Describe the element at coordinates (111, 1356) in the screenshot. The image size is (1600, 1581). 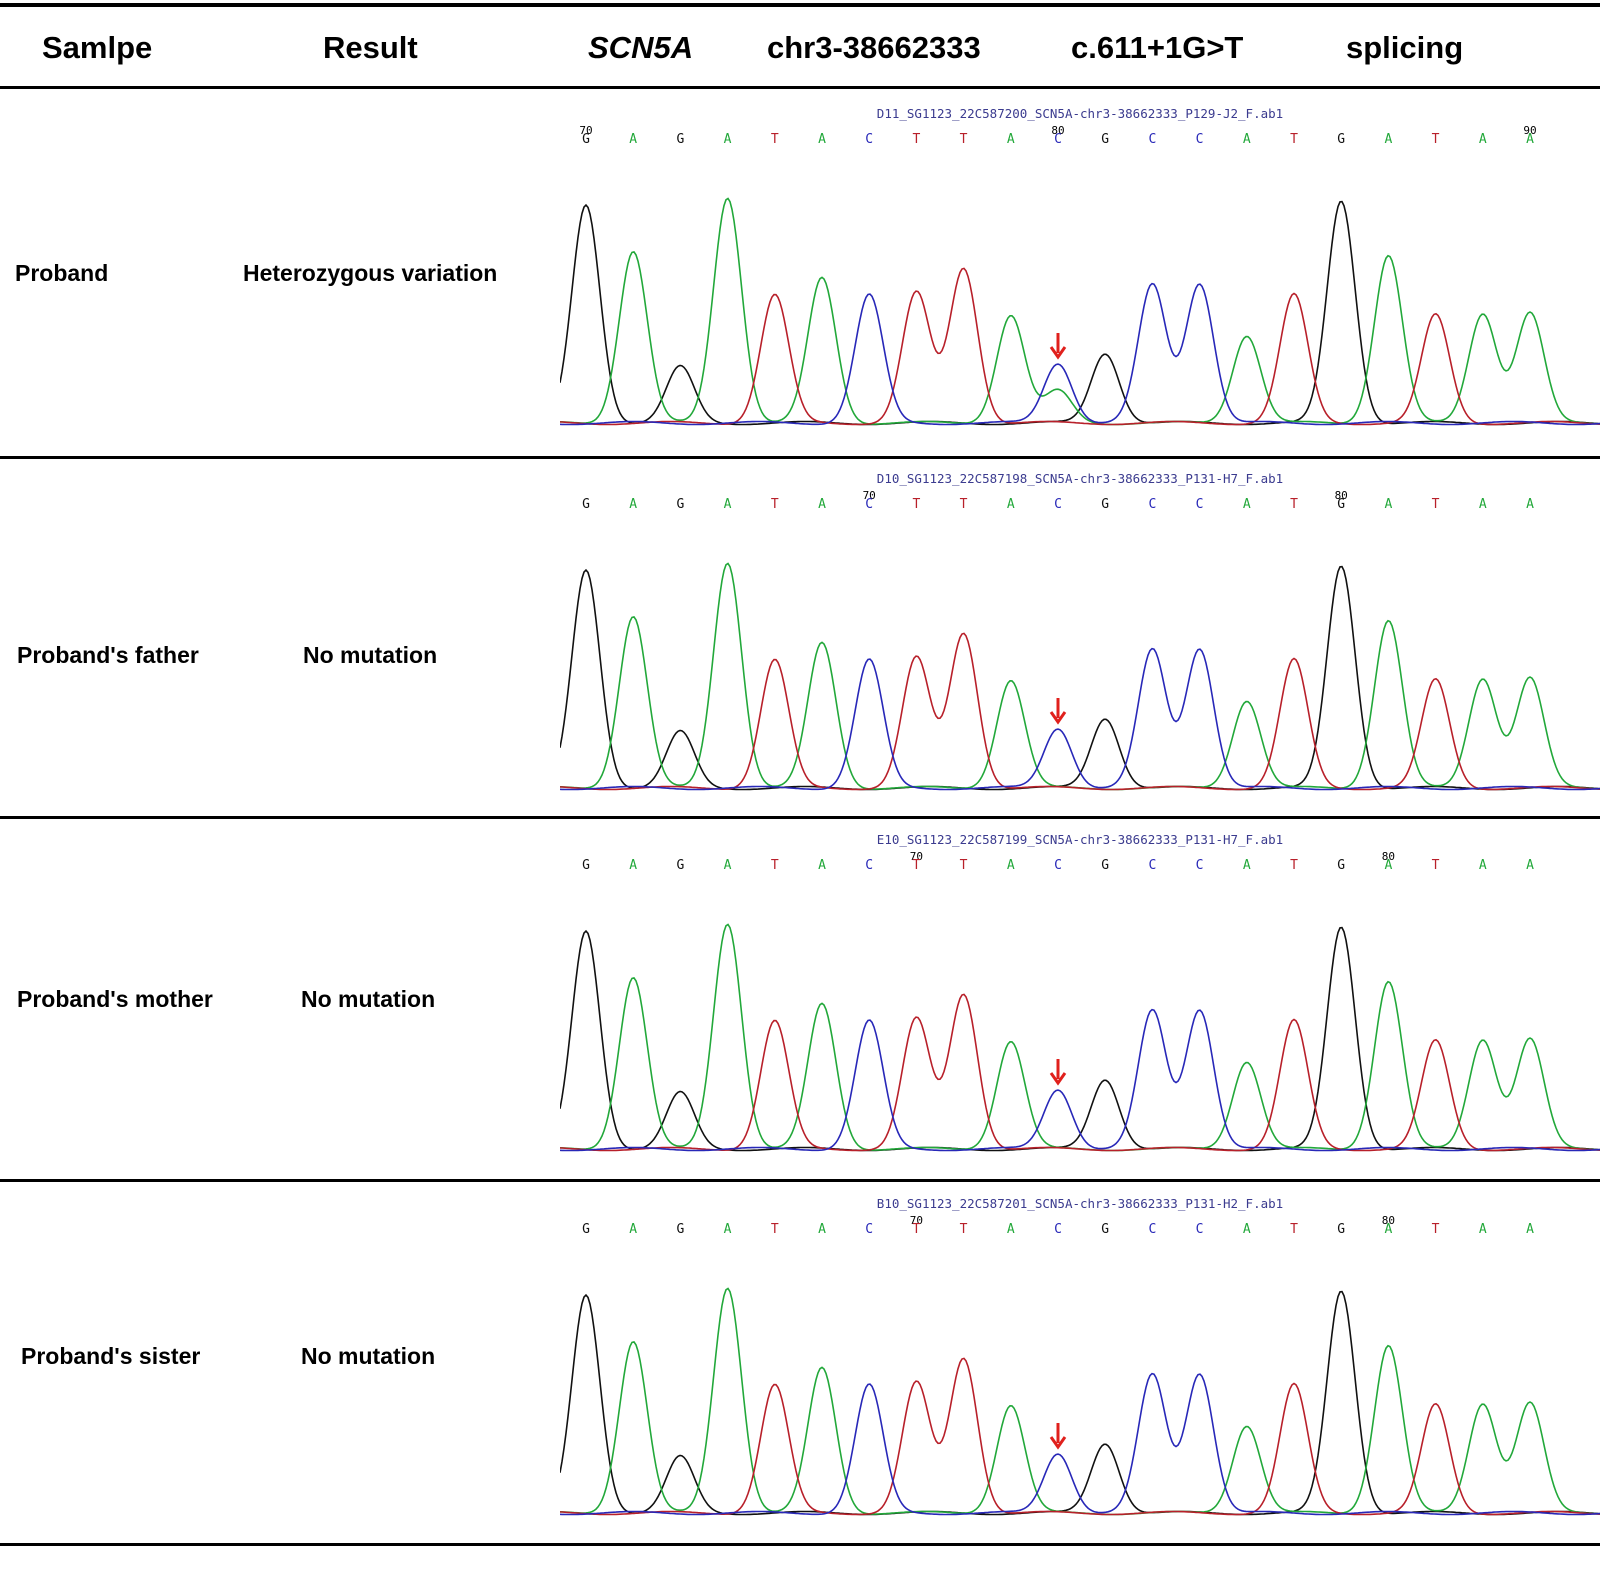
I see `sample-label: Proband's sister` at that location.